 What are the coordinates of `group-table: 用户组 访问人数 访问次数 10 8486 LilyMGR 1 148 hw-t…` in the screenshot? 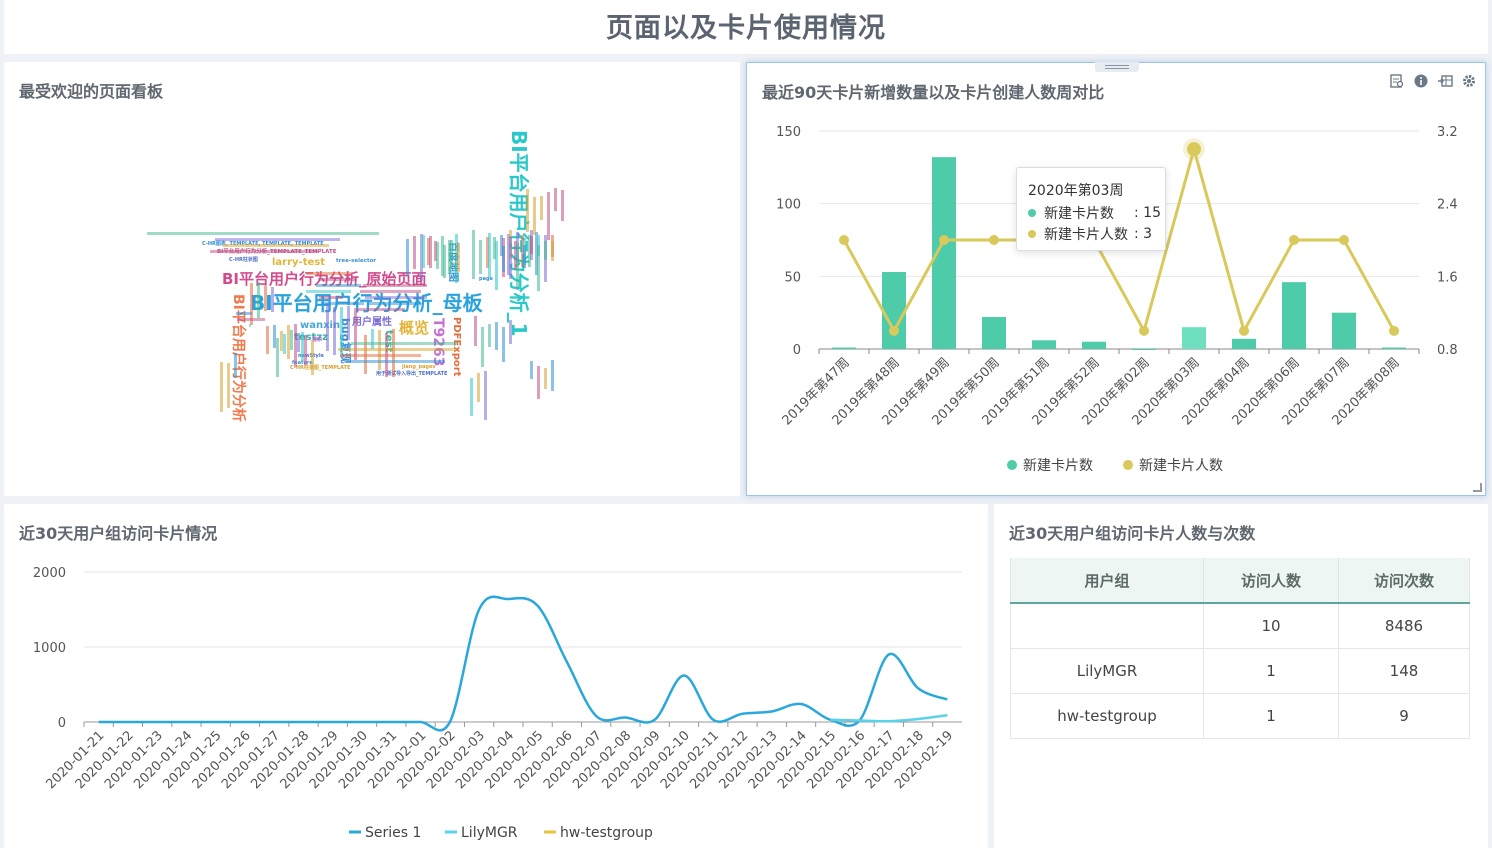 It's located at (1240, 648).